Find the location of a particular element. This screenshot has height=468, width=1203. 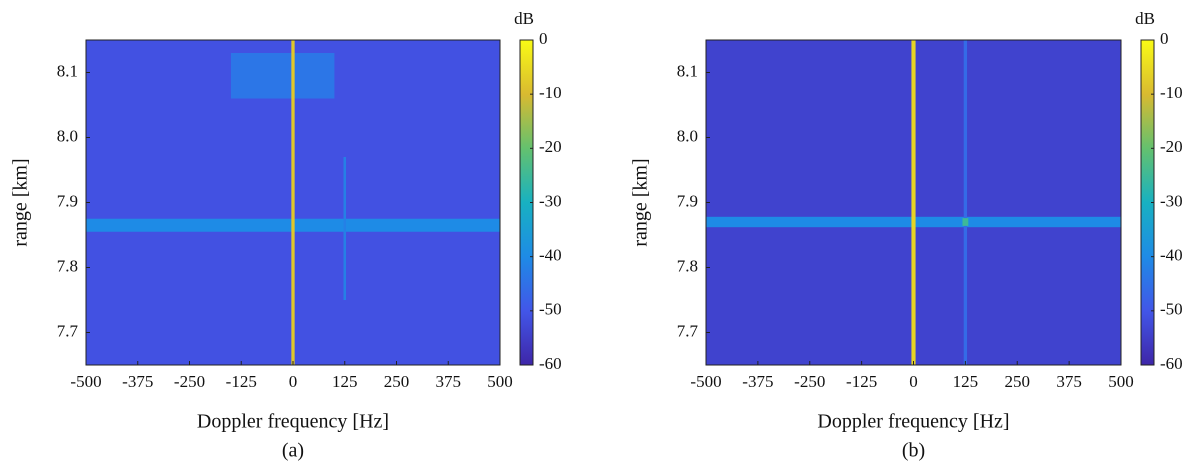

caption: (b) is located at coordinates (913, 451).